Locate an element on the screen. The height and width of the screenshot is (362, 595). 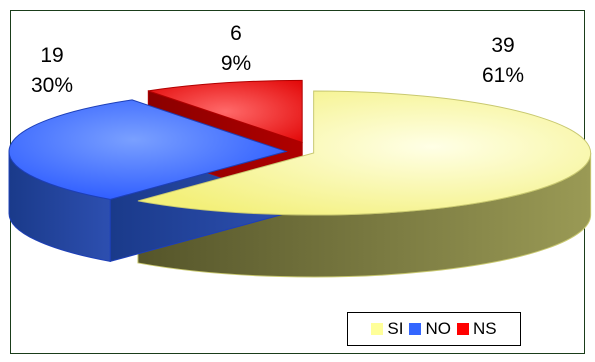
value-label-ns: 6 is located at coordinates (236, 33).